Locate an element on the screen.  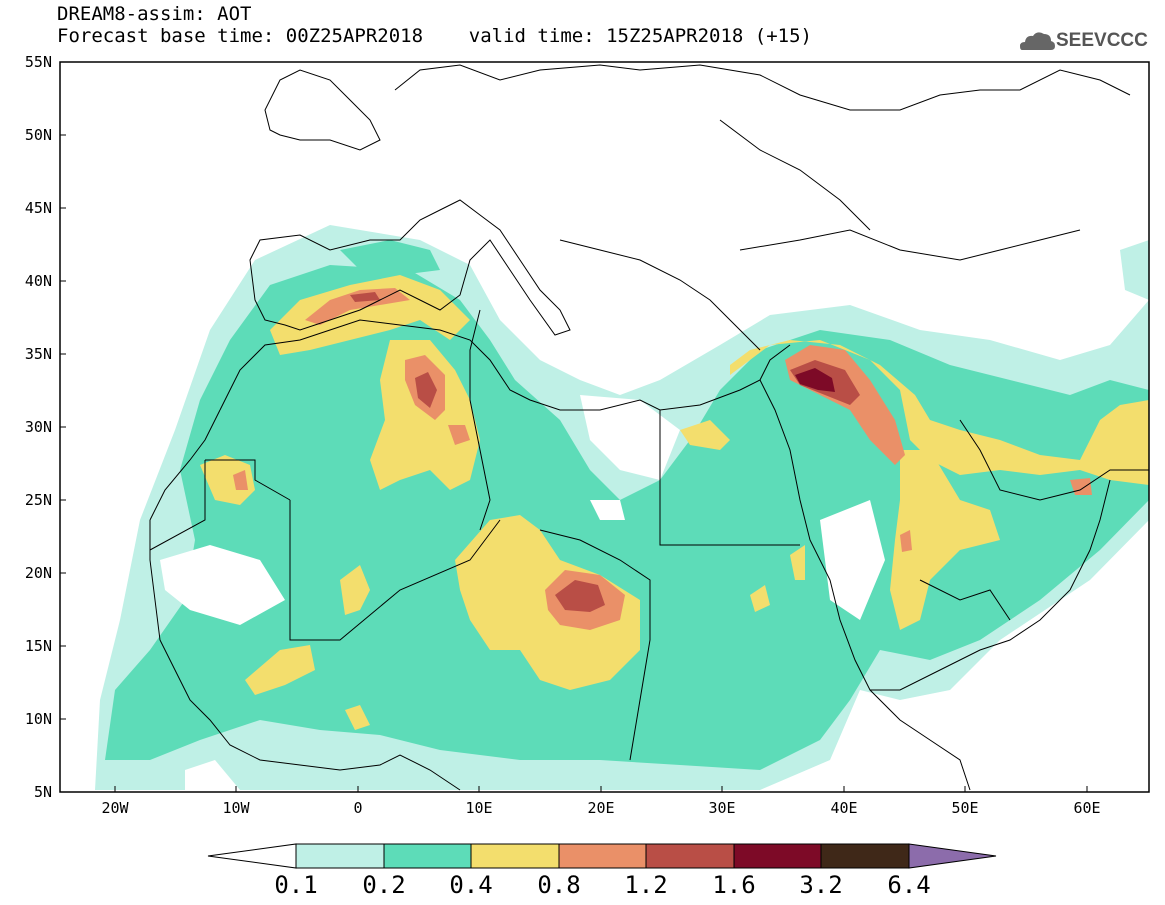
lon-label: 0 is located at coordinates (357, 808).